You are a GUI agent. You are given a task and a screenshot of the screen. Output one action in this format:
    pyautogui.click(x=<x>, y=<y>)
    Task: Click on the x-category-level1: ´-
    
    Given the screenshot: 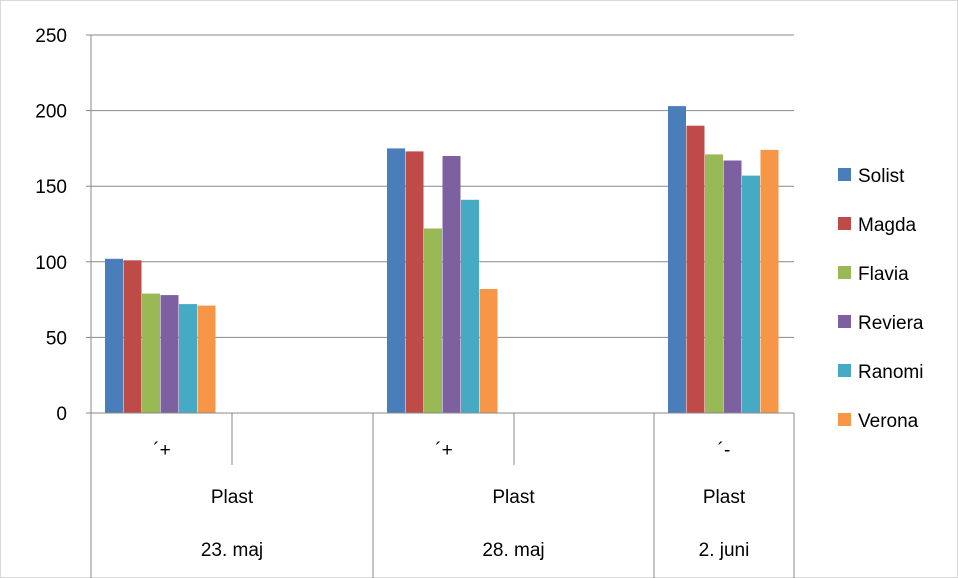 What is the action you would take?
    pyautogui.click(x=724, y=450)
    